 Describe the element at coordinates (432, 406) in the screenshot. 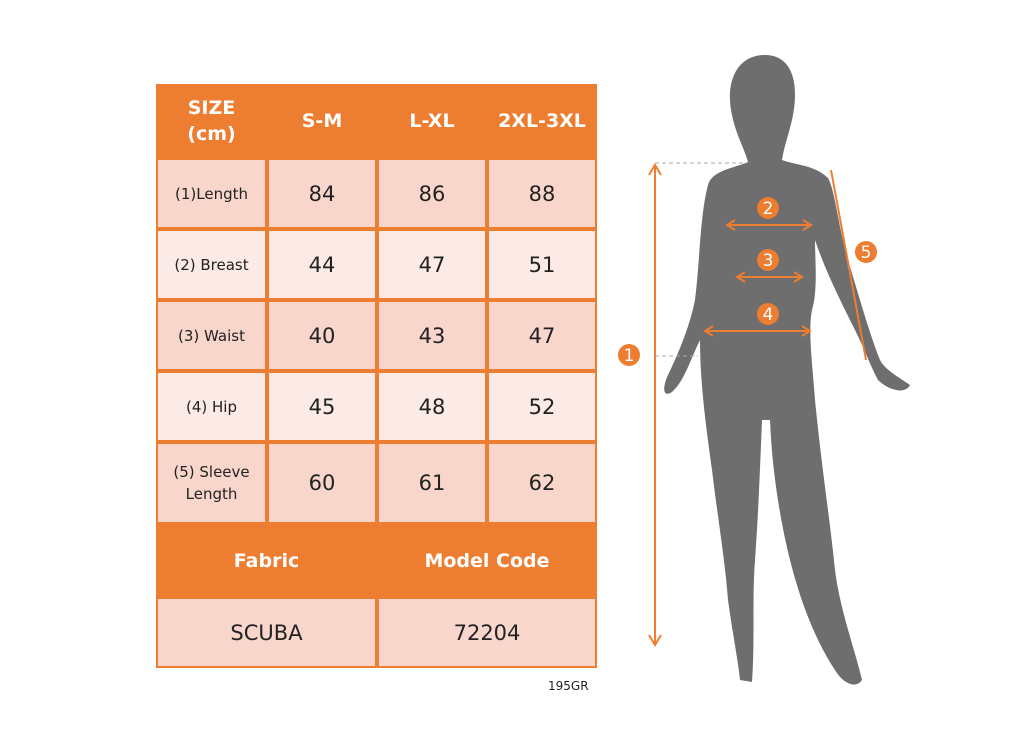

I see `size-value: 48` at that location.